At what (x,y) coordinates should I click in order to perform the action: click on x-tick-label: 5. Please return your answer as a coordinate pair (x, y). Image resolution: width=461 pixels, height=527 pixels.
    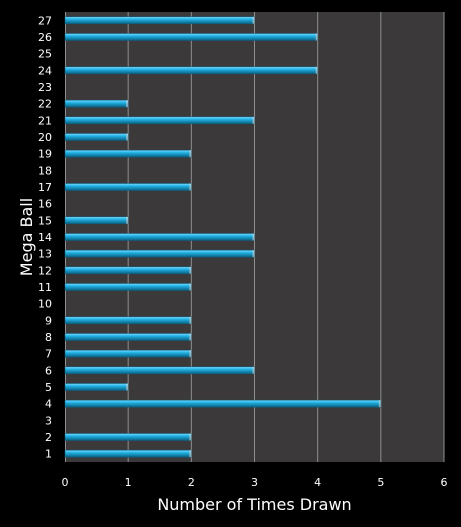
    Looking at the image, I should click on (380, 482).